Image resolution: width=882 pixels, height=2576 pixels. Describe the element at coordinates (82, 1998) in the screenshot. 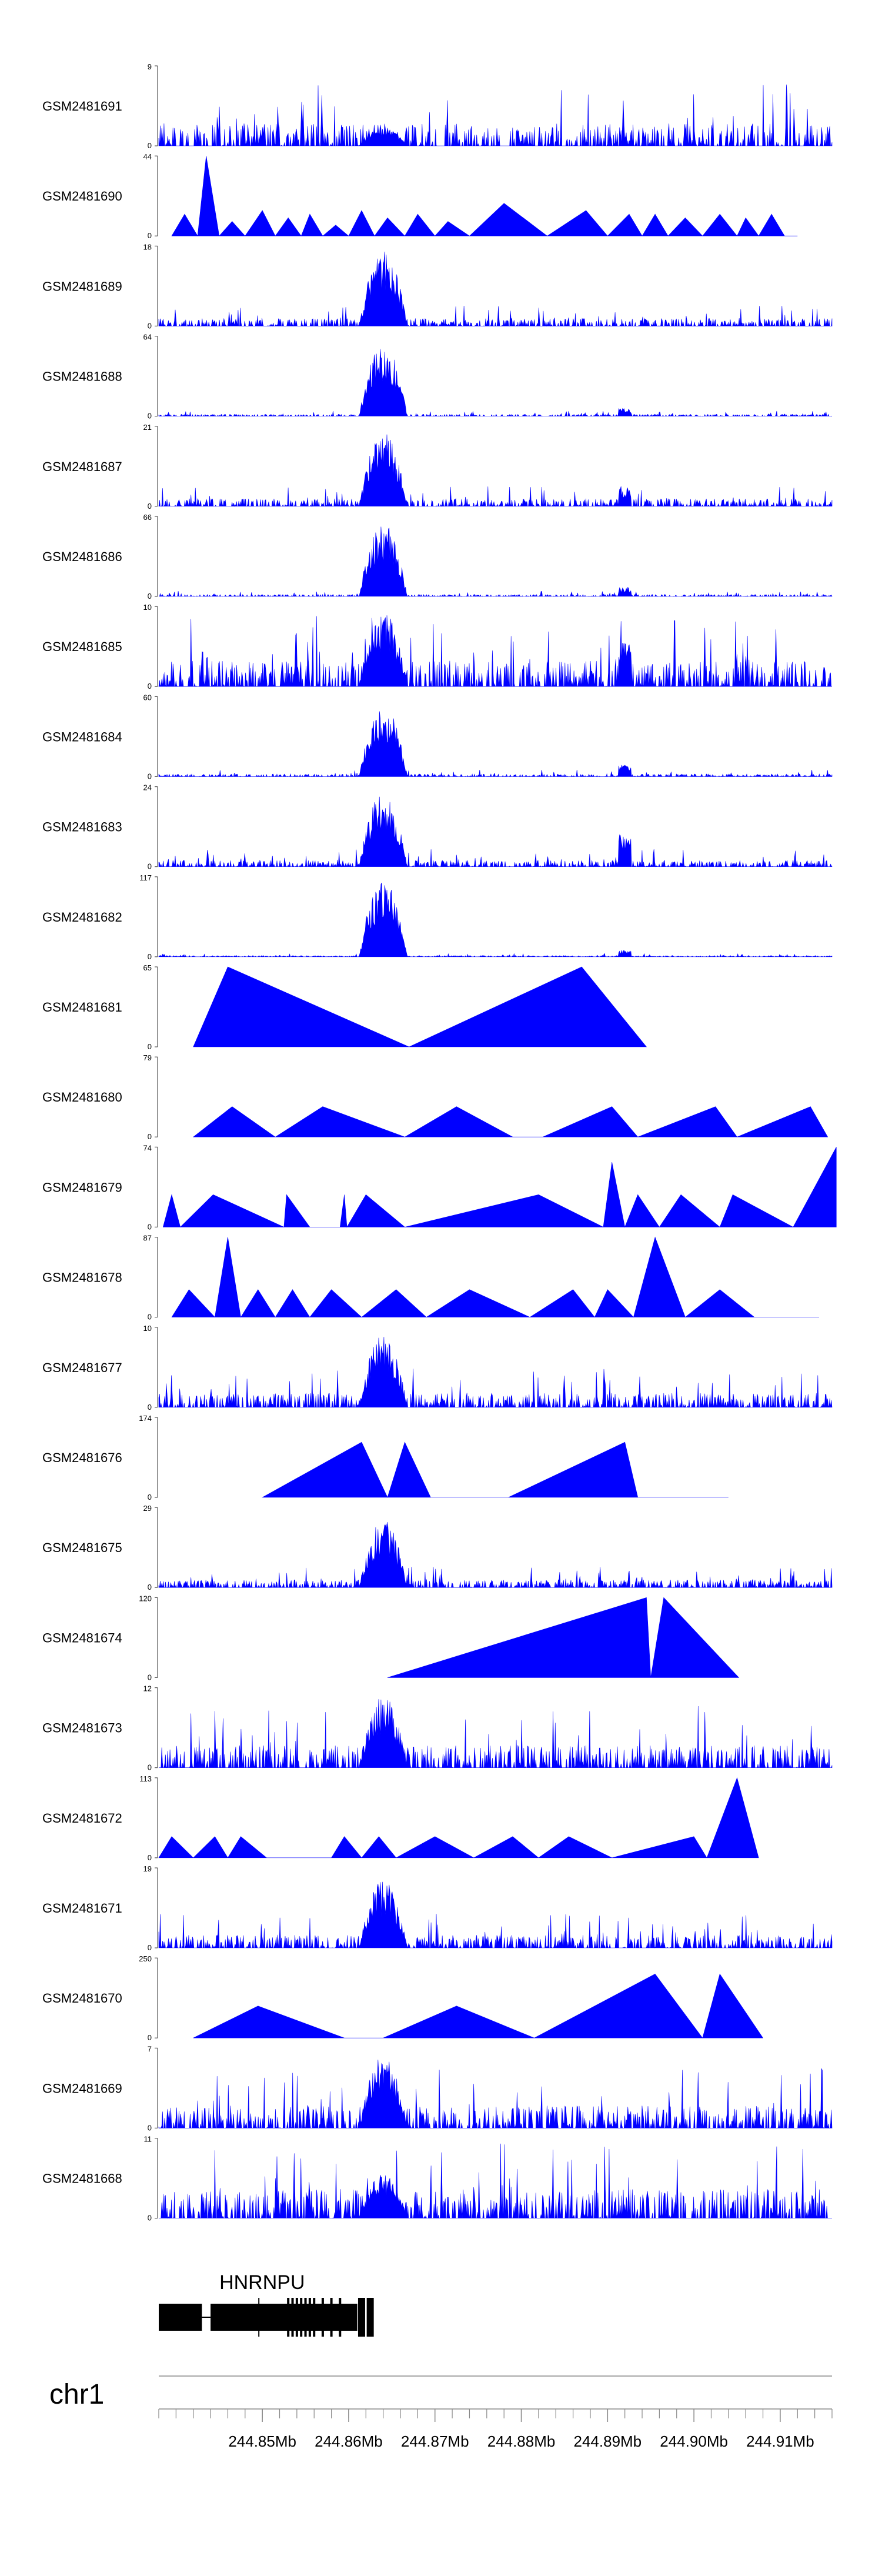

I see `track-label: GSM2481670` at that location.